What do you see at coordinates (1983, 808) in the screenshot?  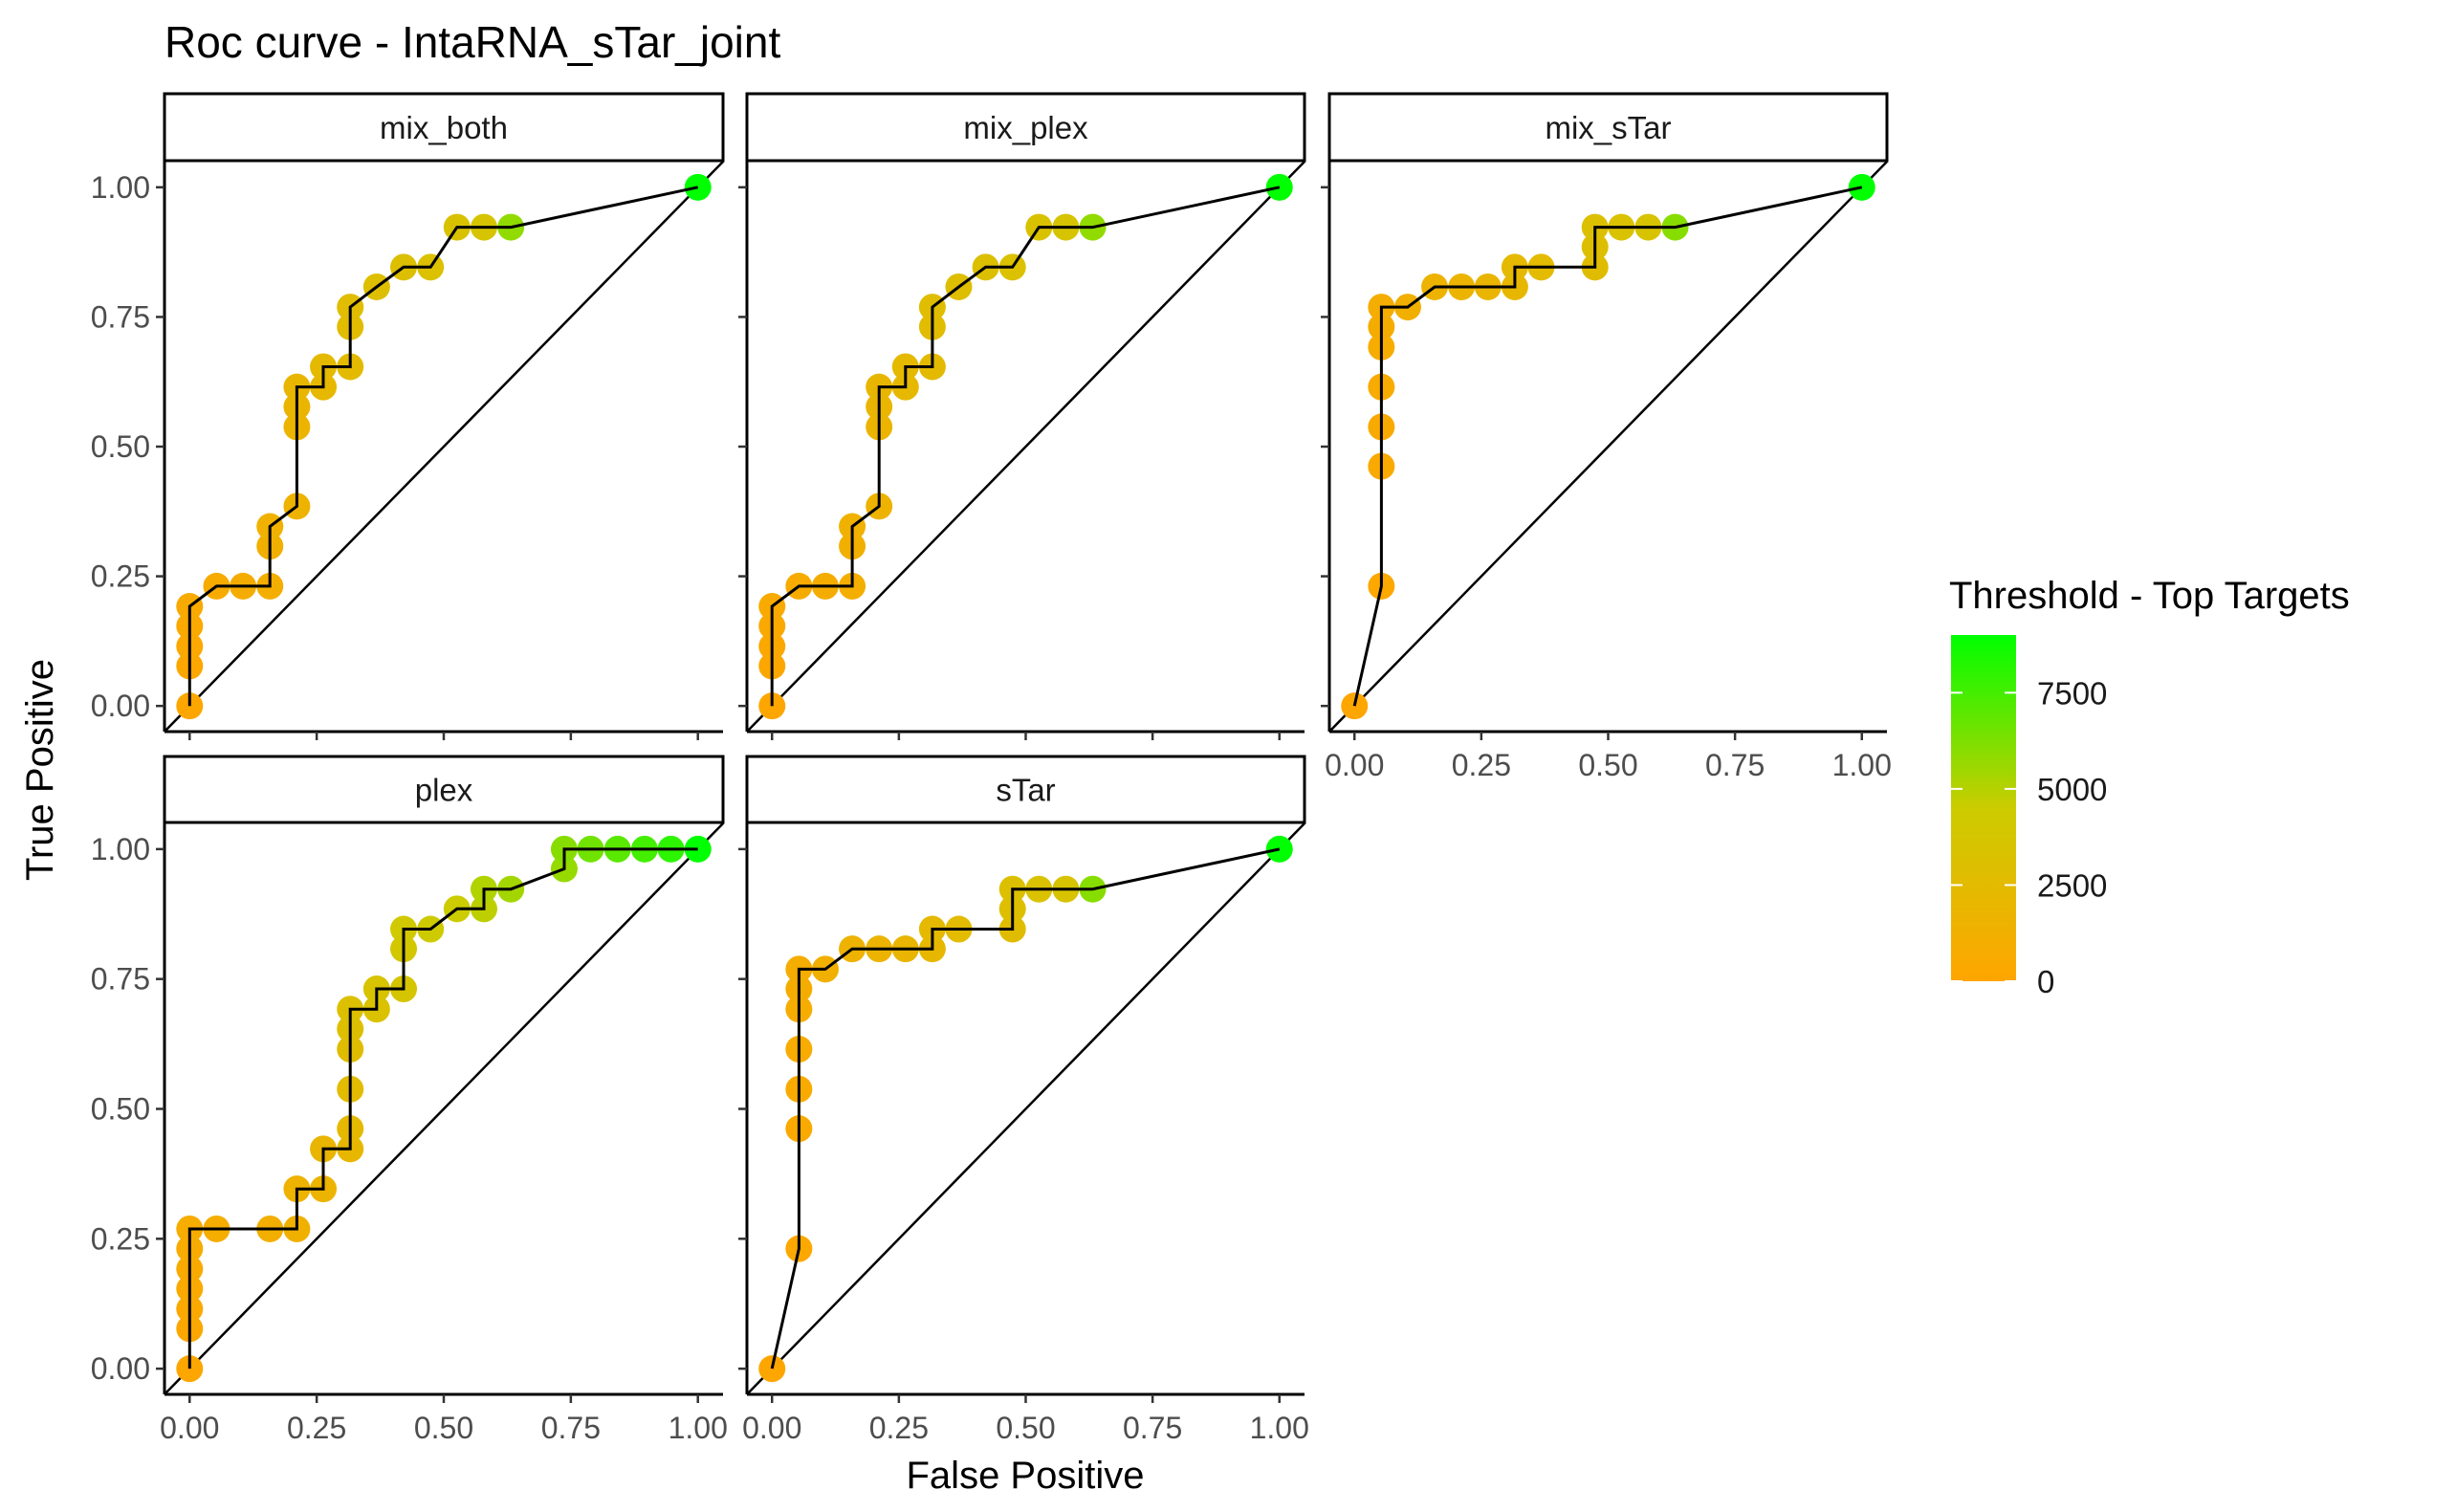 I see `legend-colorbar` at bounding box center [1983, 808].